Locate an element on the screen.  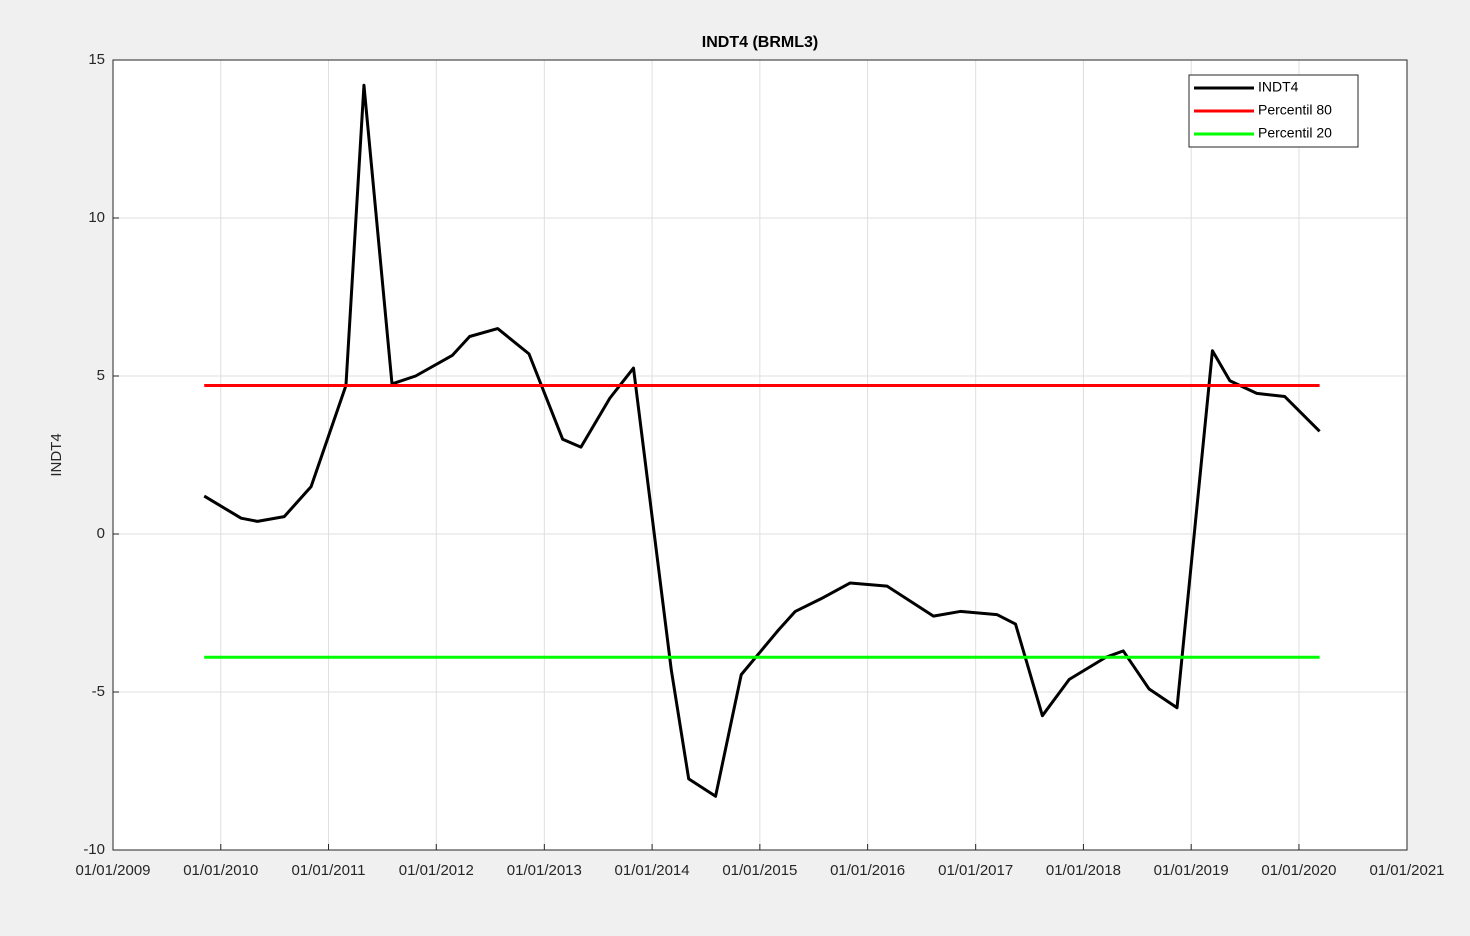
x-tick-label: 01/01/2018 is located at coordinates (1083, 870).